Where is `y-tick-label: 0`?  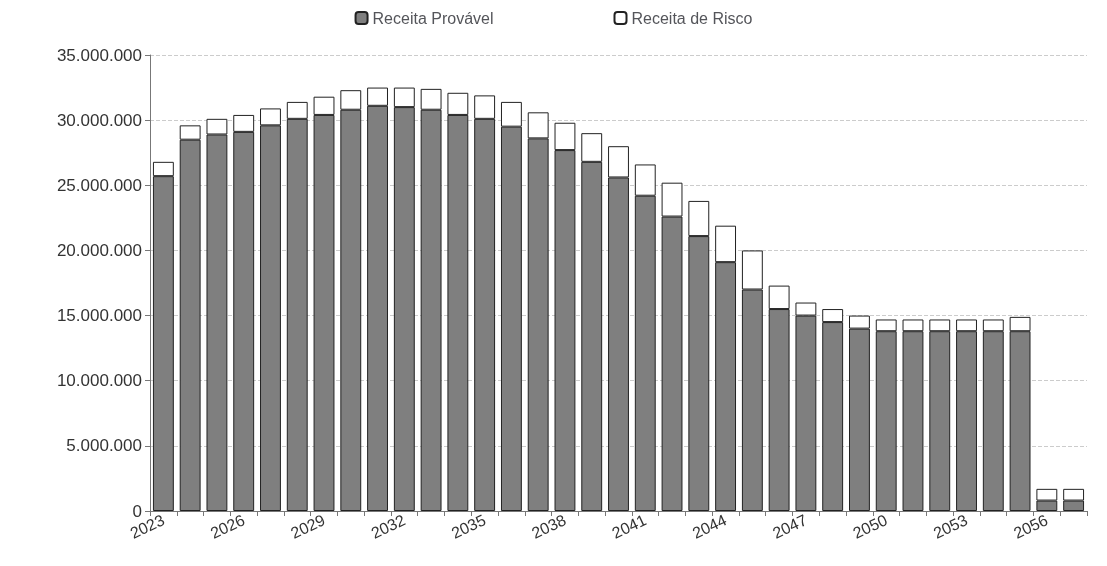 y-tick-label: 0 is located at coordinates (137, 511).